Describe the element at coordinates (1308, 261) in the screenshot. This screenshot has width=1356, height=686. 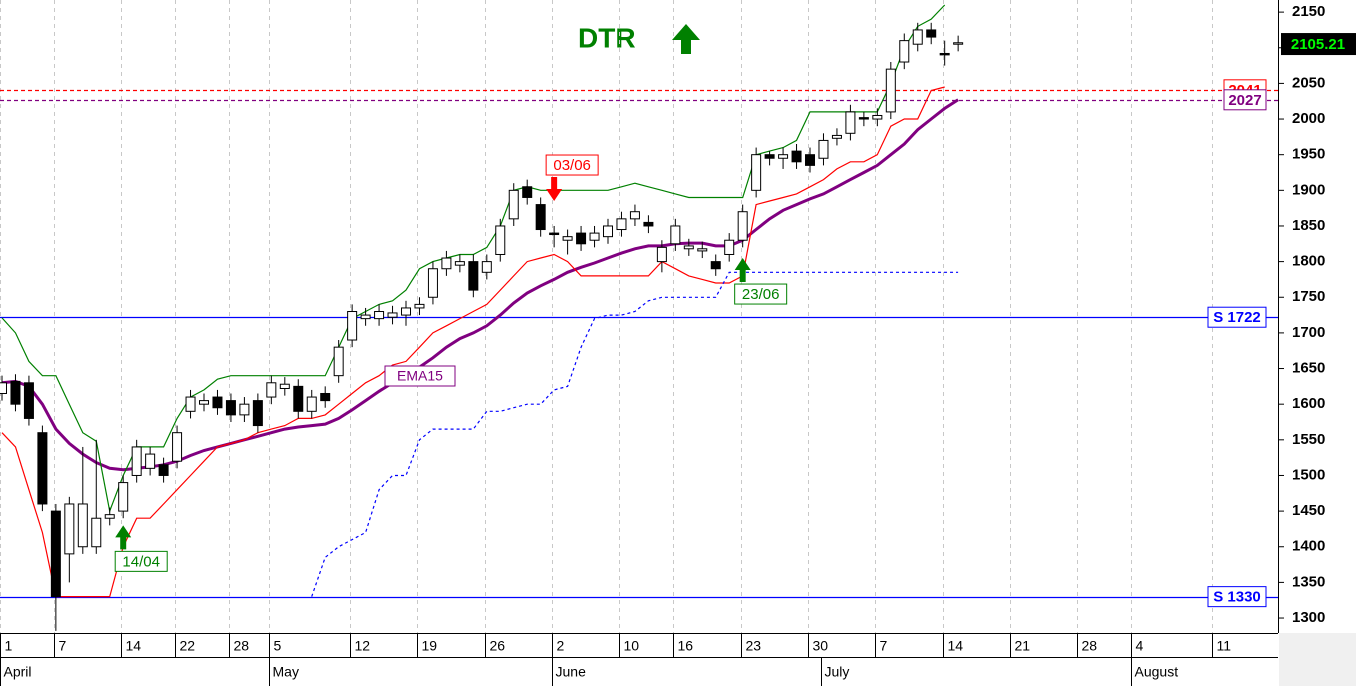
I see `y-tick-label: 1800` at that location.